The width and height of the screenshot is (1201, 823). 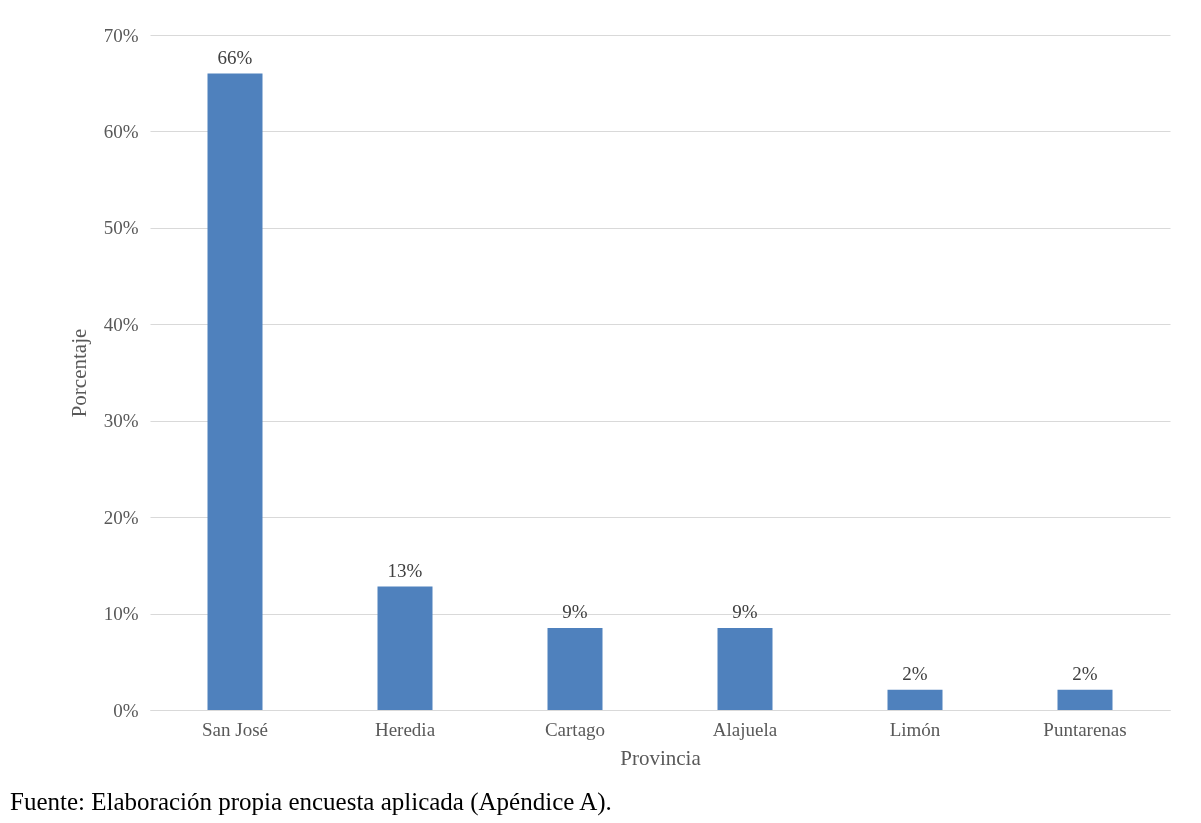 I want to click on data-label: 66%, so click(x=235, y=57).